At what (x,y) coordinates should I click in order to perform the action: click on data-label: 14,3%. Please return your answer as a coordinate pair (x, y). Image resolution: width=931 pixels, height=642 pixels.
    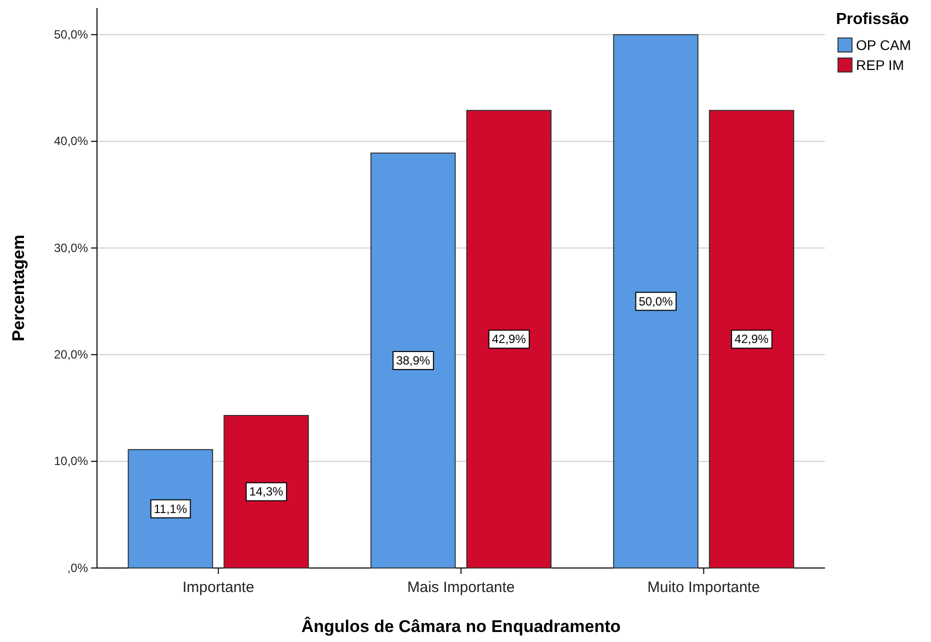
    Looking at the image, I should click on (266, 491).